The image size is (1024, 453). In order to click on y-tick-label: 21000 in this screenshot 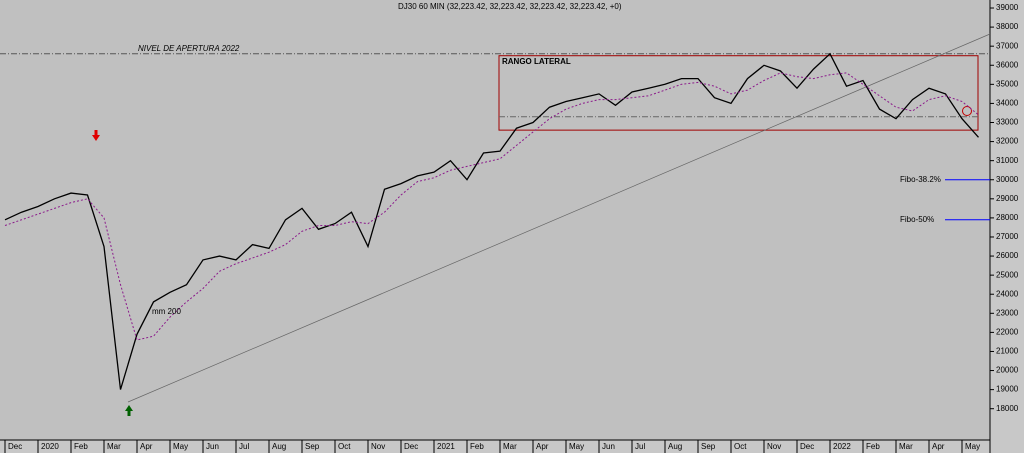, I will do `click(1007, 351)`.